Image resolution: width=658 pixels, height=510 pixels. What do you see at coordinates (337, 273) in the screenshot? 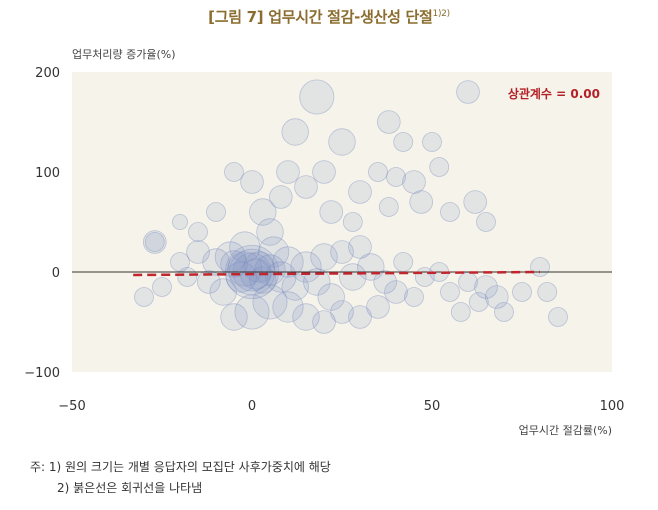
I see `regression-line` at bounding box center [337, 273].